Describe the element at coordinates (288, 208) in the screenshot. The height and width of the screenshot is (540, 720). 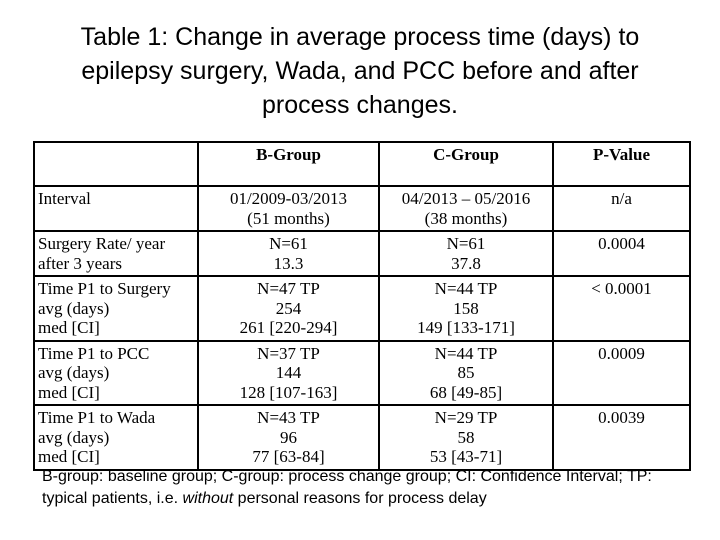
I see `cell-interval-b-group: 01/2009-03/2013 (51 months)` at that location.